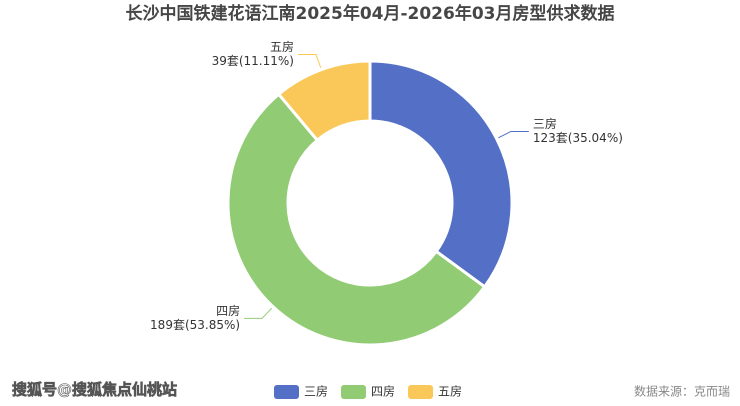  I want to click on watermark: 搜狐号@搜狐焦点仙桃站, so click(94, 390).